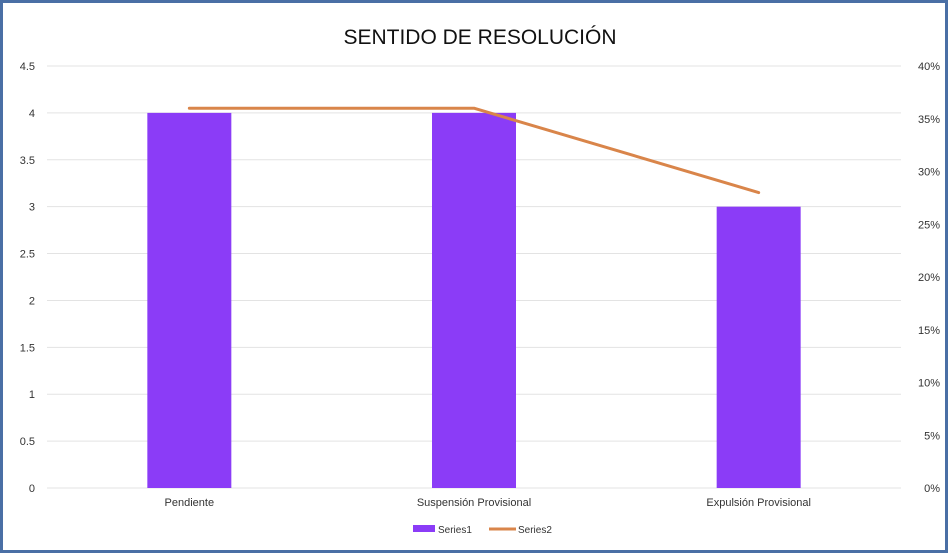 This screenshot has width=948, height=556. Describe the element at coordinates (32, 301) in the screenshot. I see `y-left-tick-label: 2` at that location.